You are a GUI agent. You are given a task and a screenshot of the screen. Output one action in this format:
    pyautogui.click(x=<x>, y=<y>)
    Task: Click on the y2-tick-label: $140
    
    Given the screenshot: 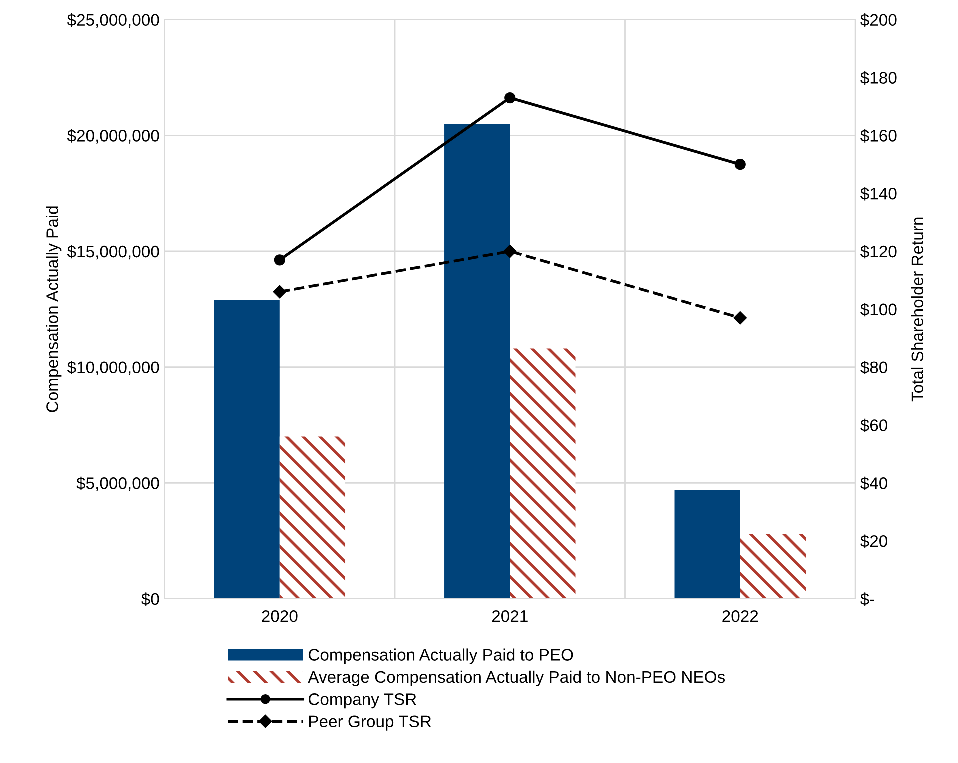 What is the action you would take?
    pyautogui.click(x=878, y=194)
    